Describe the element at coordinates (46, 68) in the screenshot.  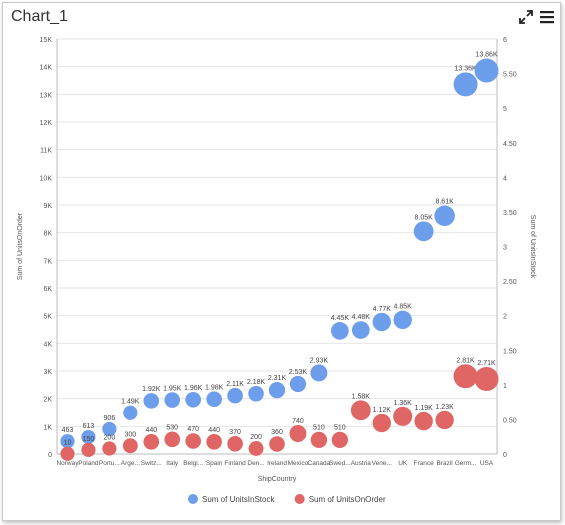
I see `y-tick-label: 14K` at that location.